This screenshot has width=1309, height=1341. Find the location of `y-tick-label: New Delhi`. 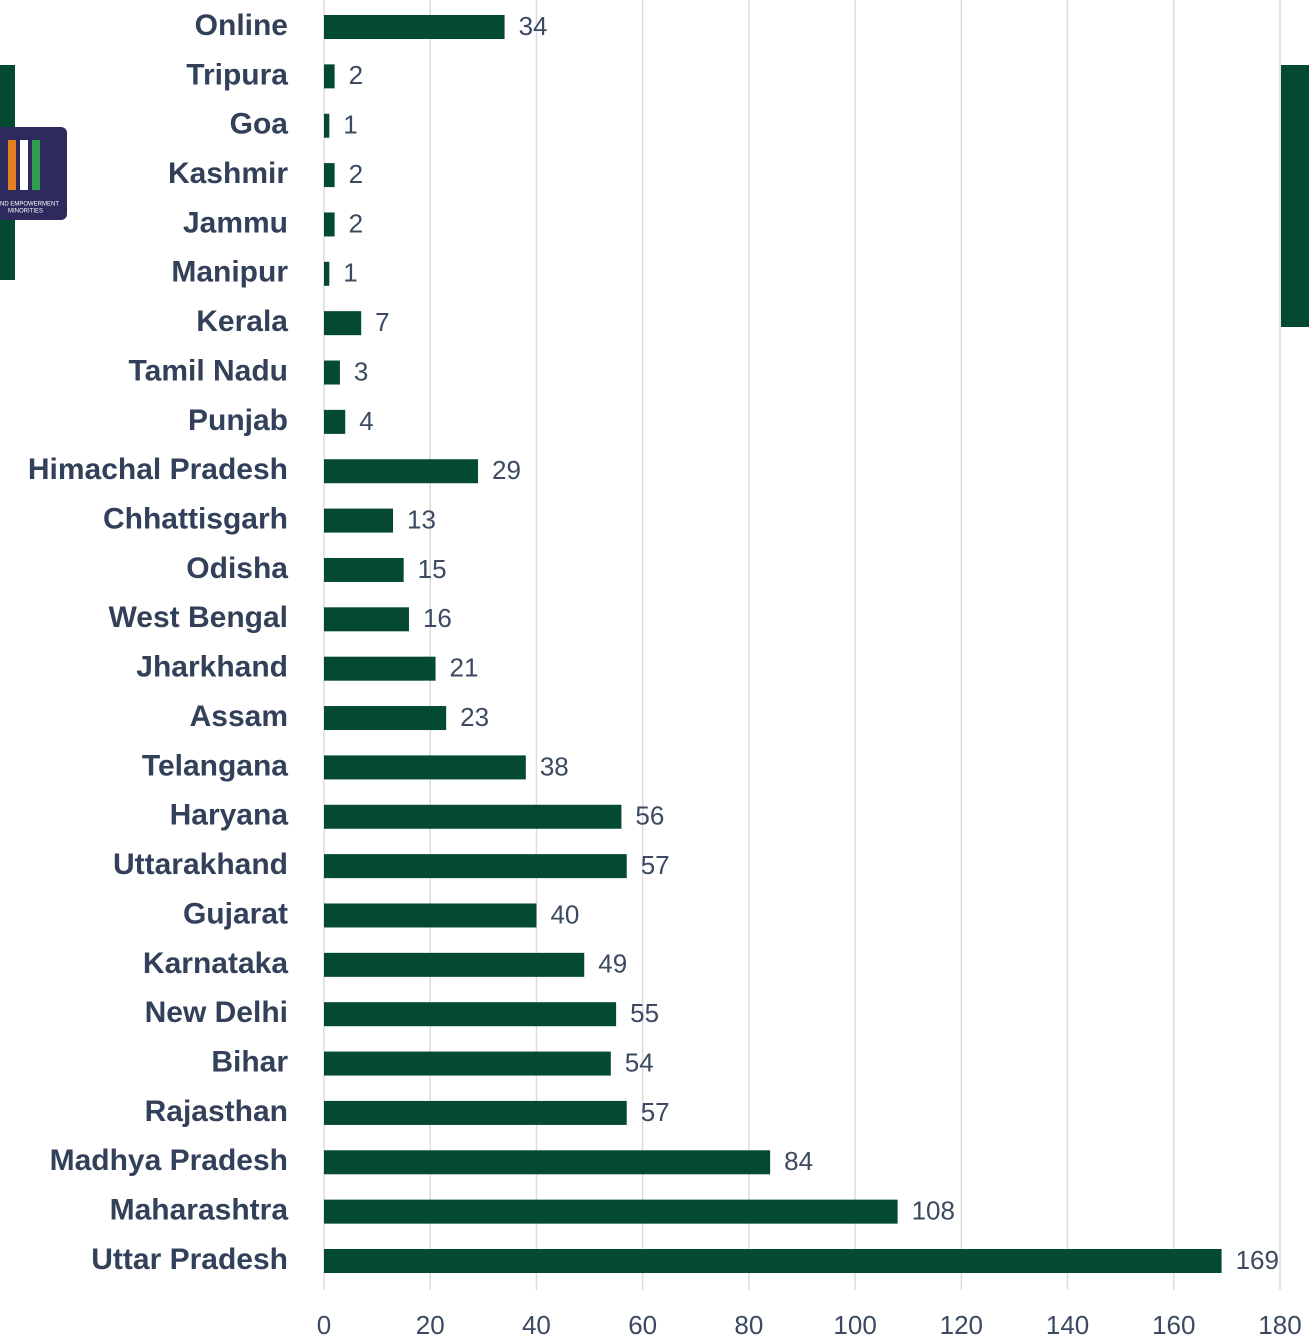

y-tick-label: New Delhi is located at coordinates (216, 1012).